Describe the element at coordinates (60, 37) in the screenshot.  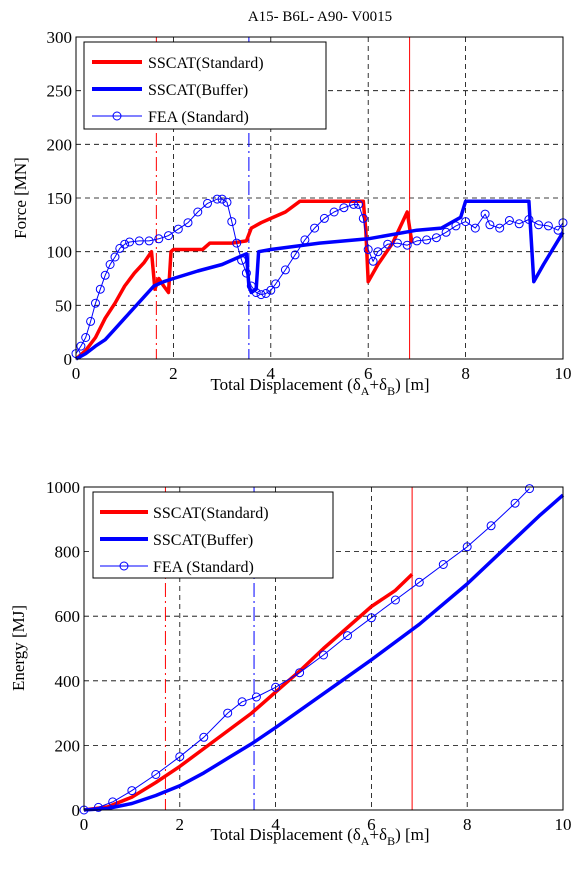
I see `force-y-tick-6: 300` at that location.